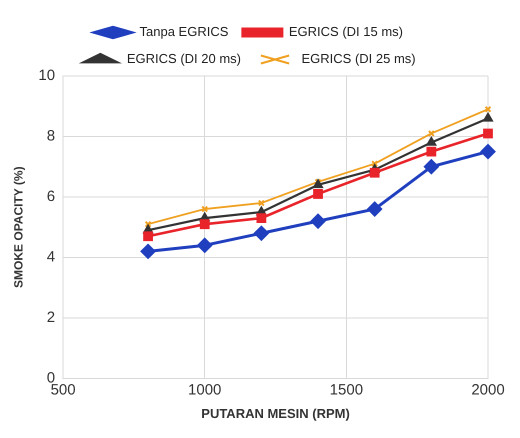 Image resolution: width=520 pixels, height=438 pixels. Describe the element at coordinates (51, 317) in the screenshot. I see `y-tick-label: 2` at that location.